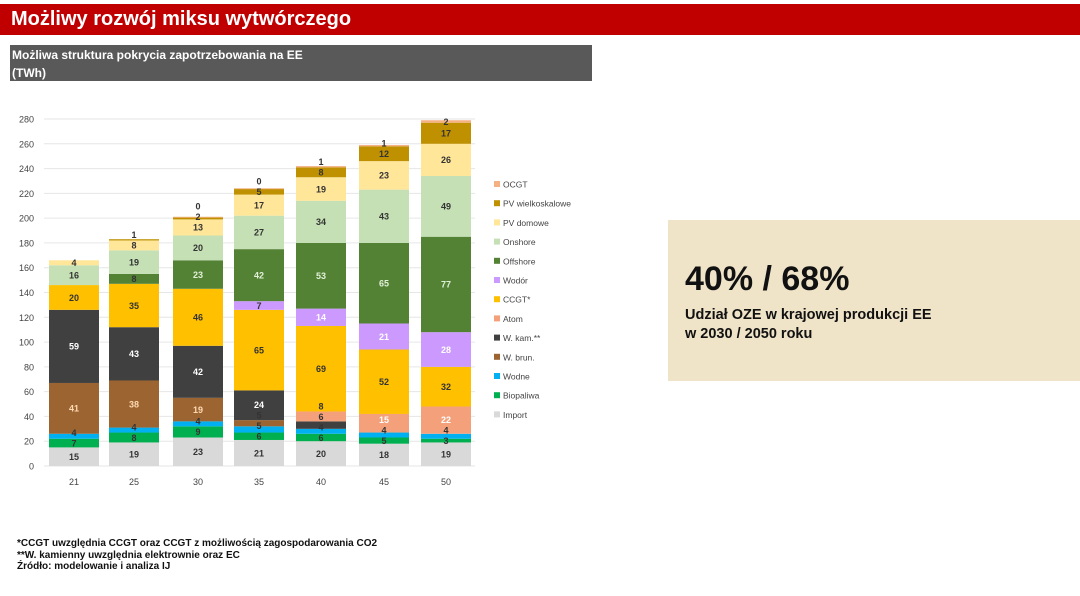 The image size is (1080, 596). I want to click on y-tick-label: 120, so click(26, 318).